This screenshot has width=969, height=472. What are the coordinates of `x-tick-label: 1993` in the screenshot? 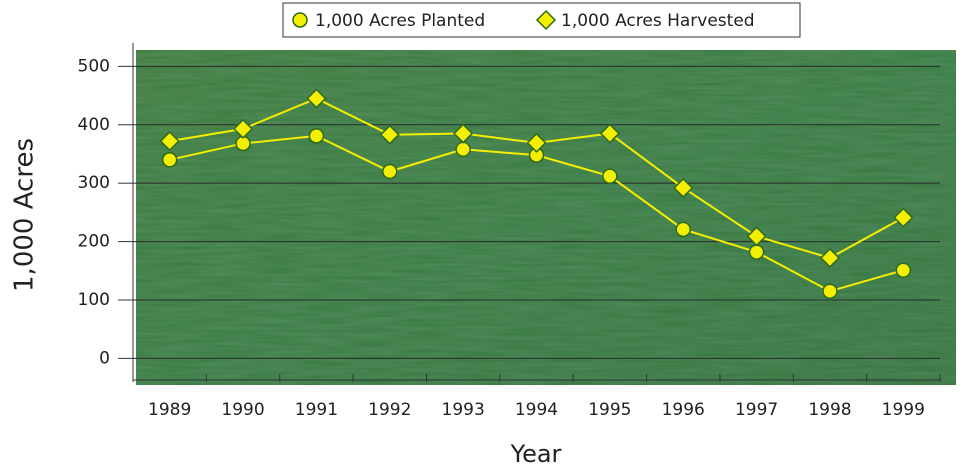 It's located at (463, 410).